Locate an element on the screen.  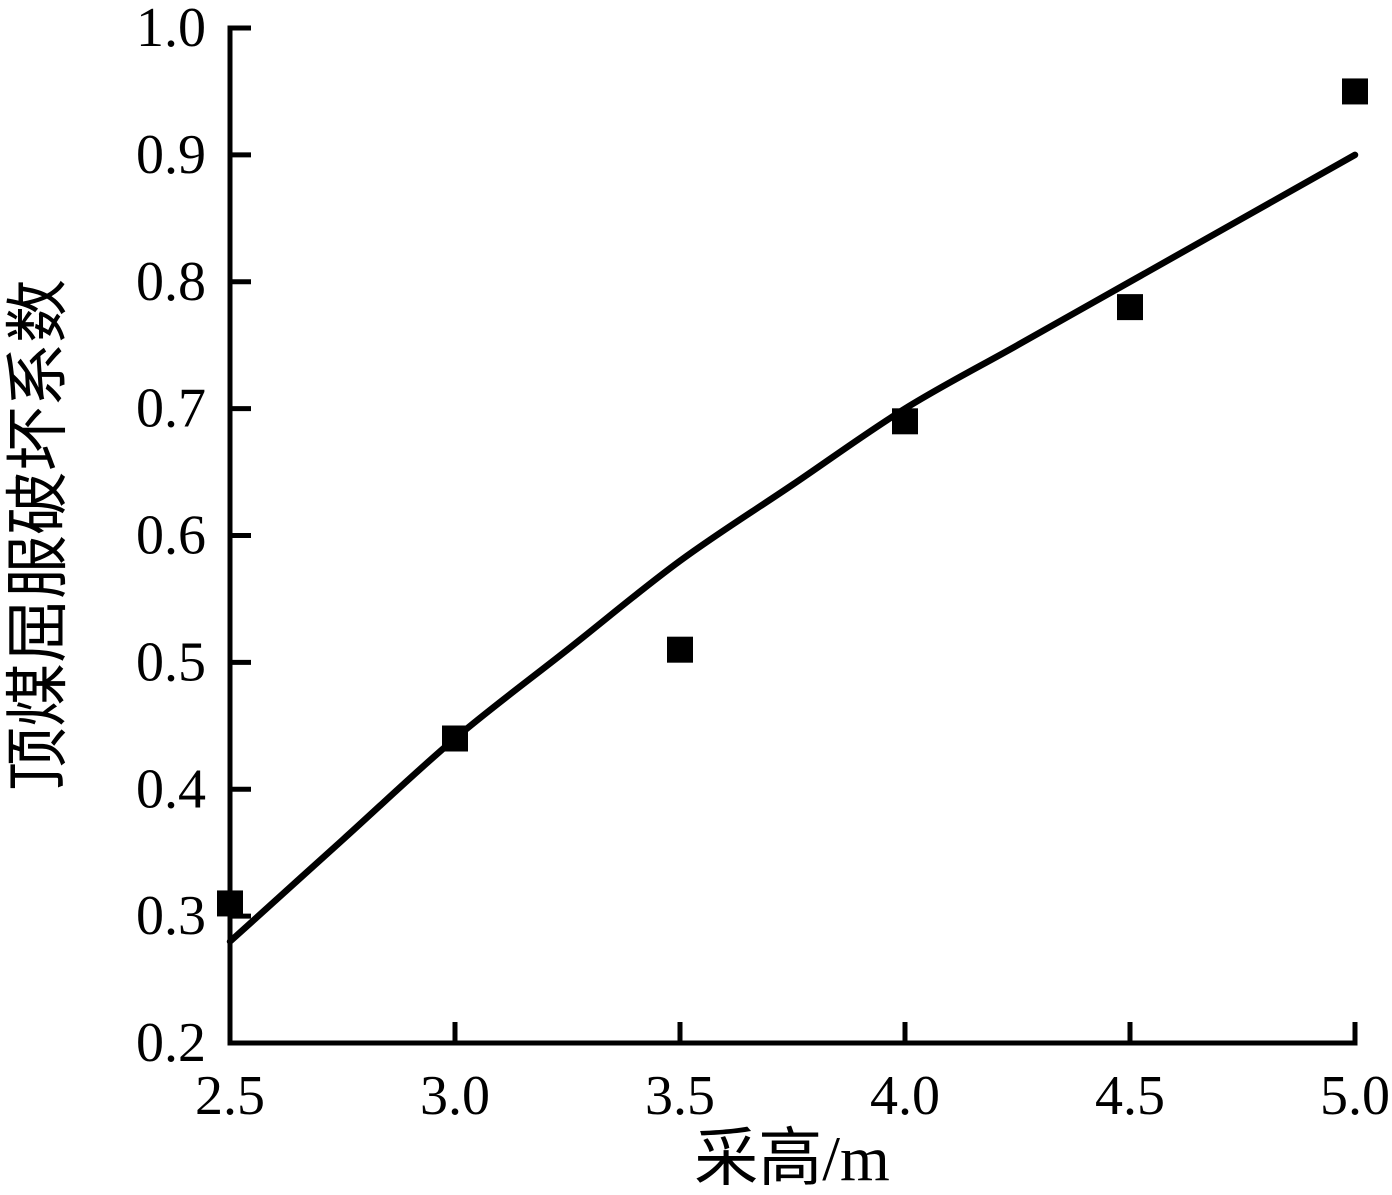
y-tick-label: 1.0 is located at coordinates (171, 29).